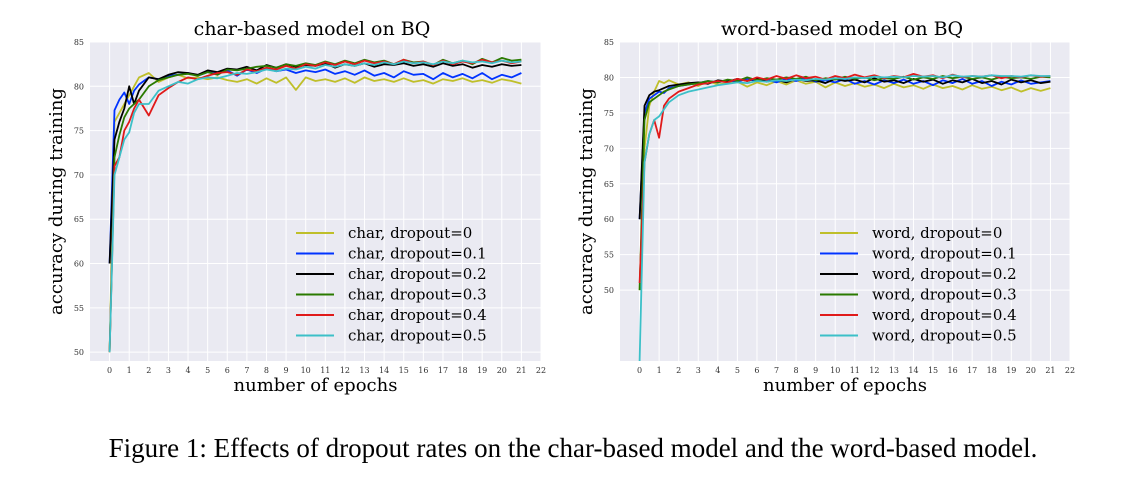 Image resolution: width=1146 pixels, height=492 pixels. I want to click on legend-label: char, dropout=0.3, so click(417, 295).